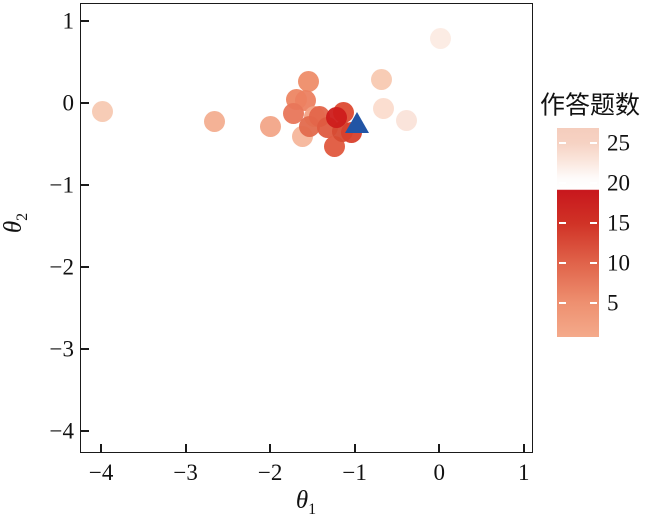 This screenshot has height=518, width=650. What do you see at coordinates (618, 143) in the screenshot?
I see `colorbar-tick-label: 25` at bounding box center [618, 143].